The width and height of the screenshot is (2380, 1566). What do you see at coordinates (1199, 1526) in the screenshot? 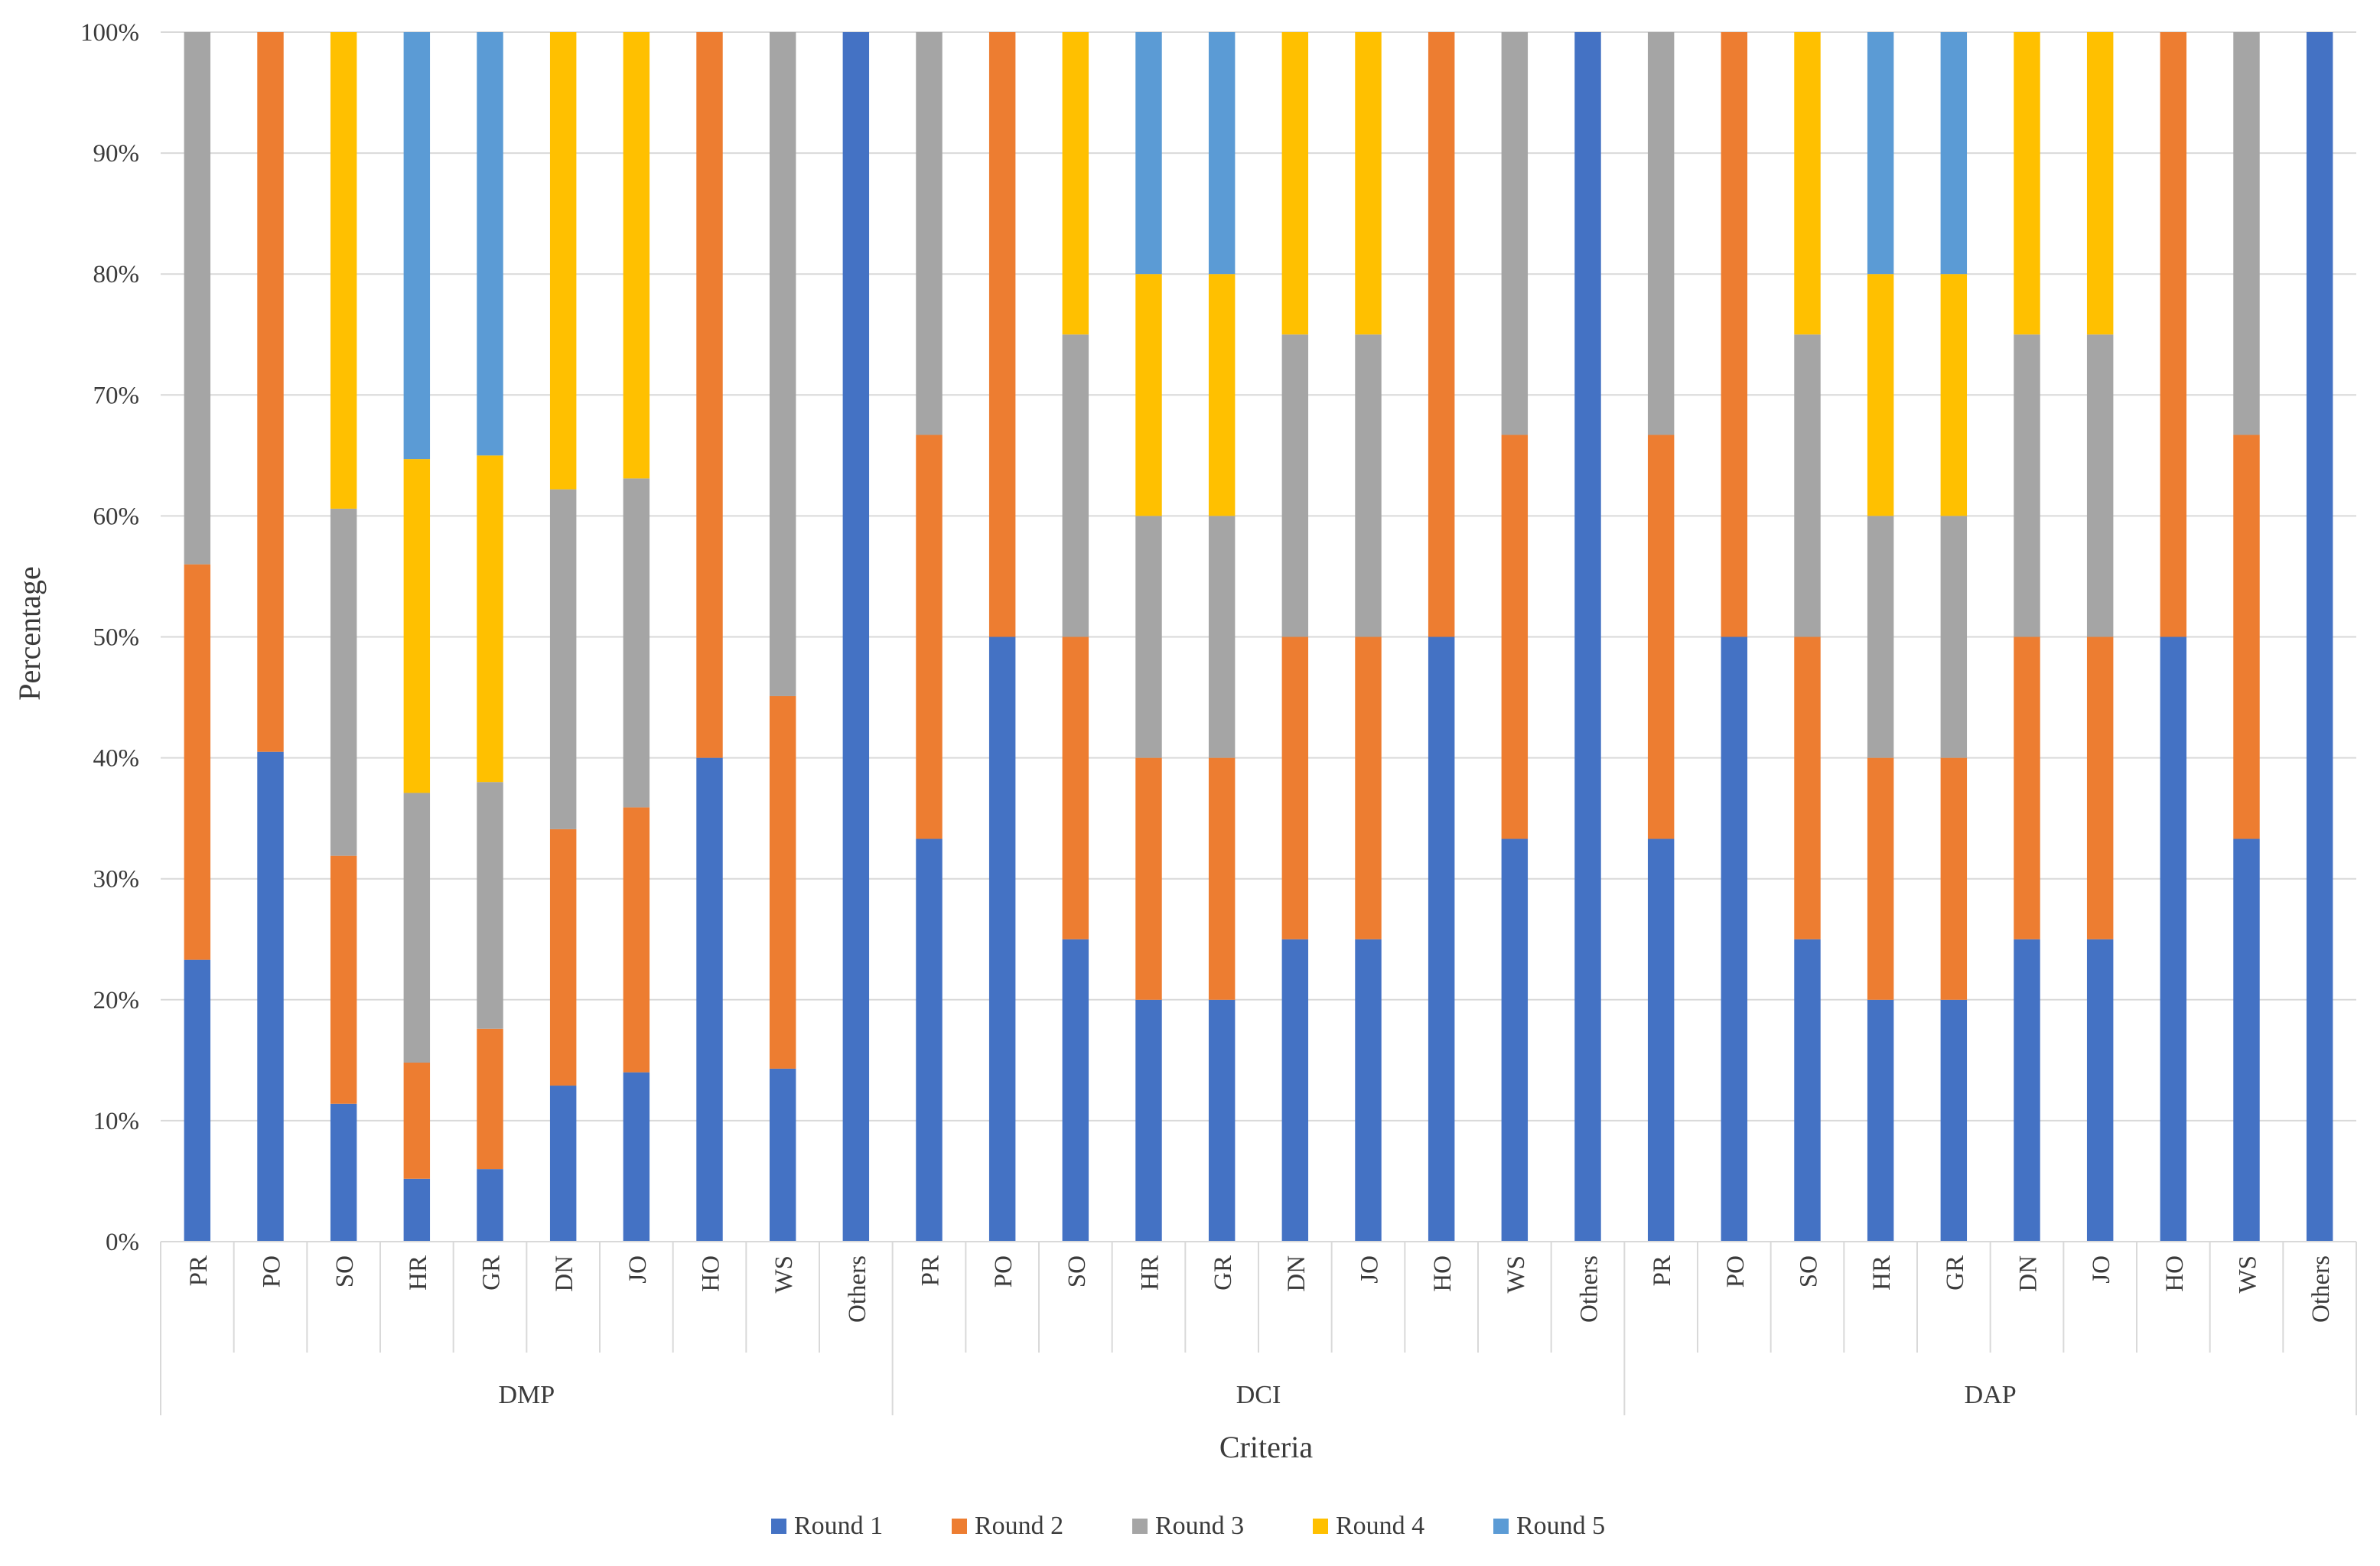
I see `legend-label: Round 3` at bounding box center [1199, 1526].